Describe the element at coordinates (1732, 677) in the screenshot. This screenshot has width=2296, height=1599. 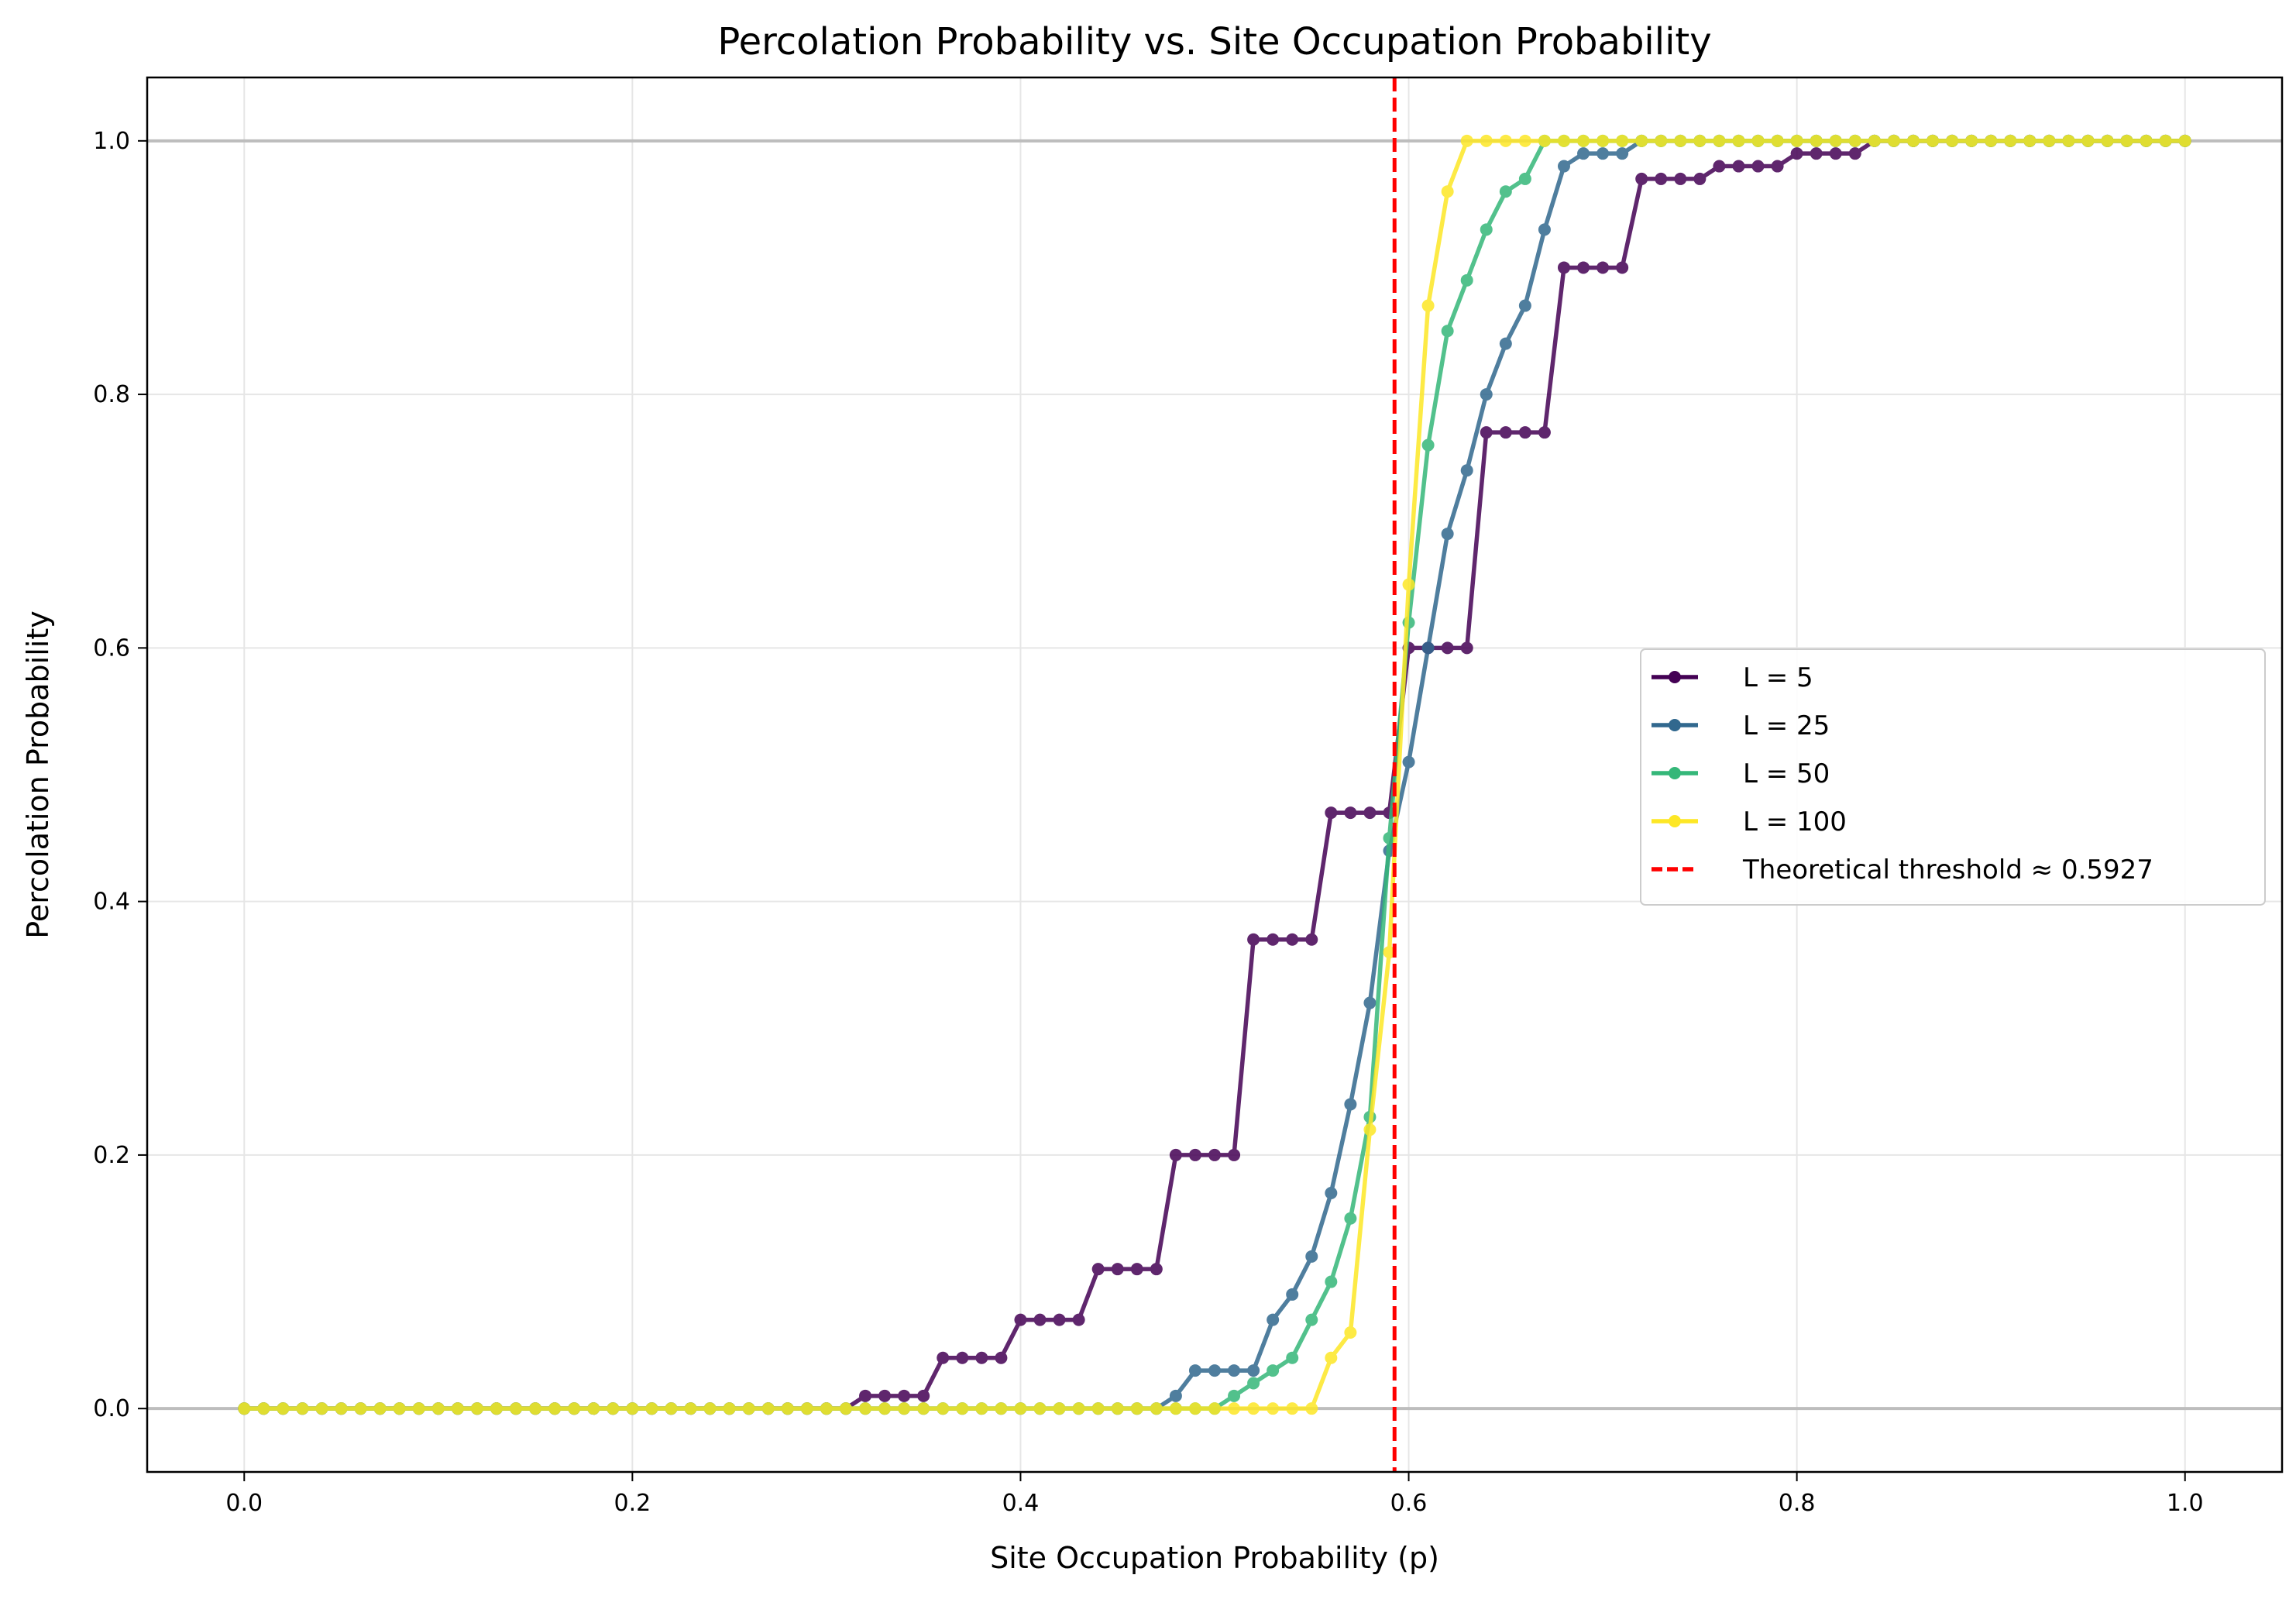
I see `legend-entry-0: L = 5` at that location.